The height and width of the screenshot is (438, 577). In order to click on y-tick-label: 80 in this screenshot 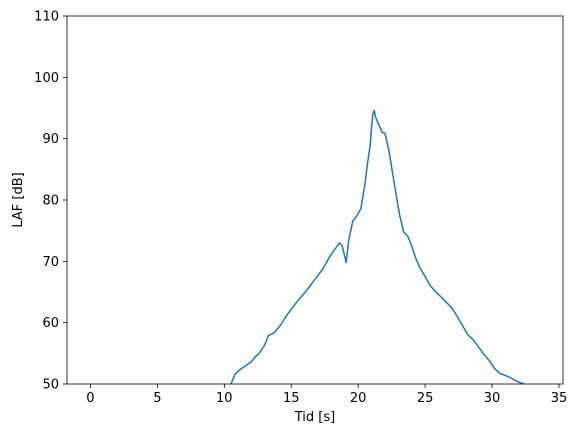, I will do `click(50, 201)`.